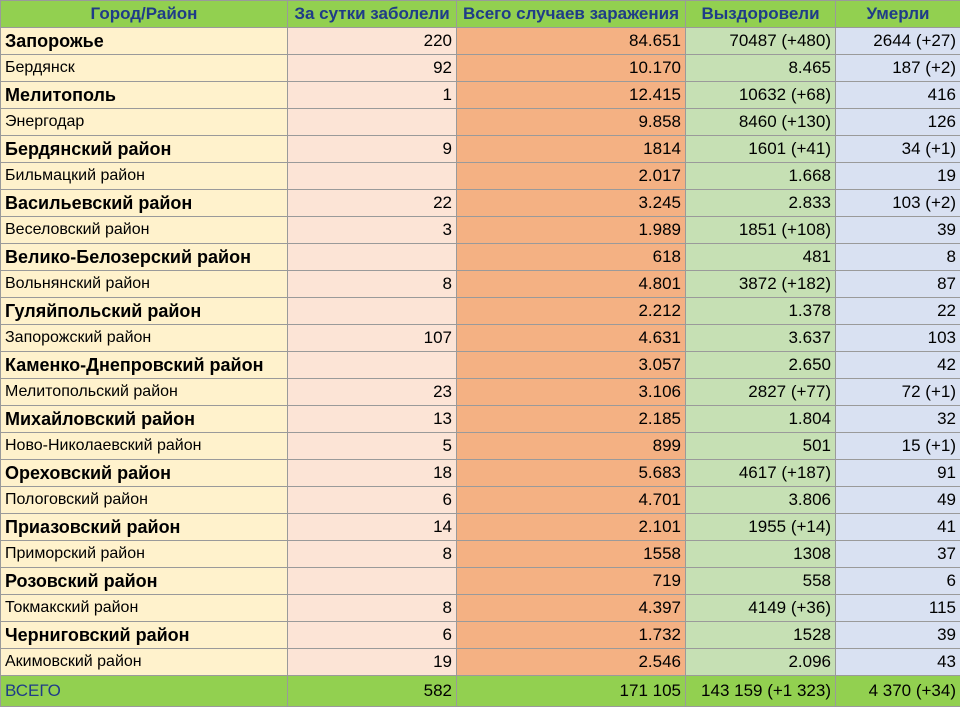 The image size is (960, 722). I want to click on cell-city: Гуляйпольский район, so click(144, 311).